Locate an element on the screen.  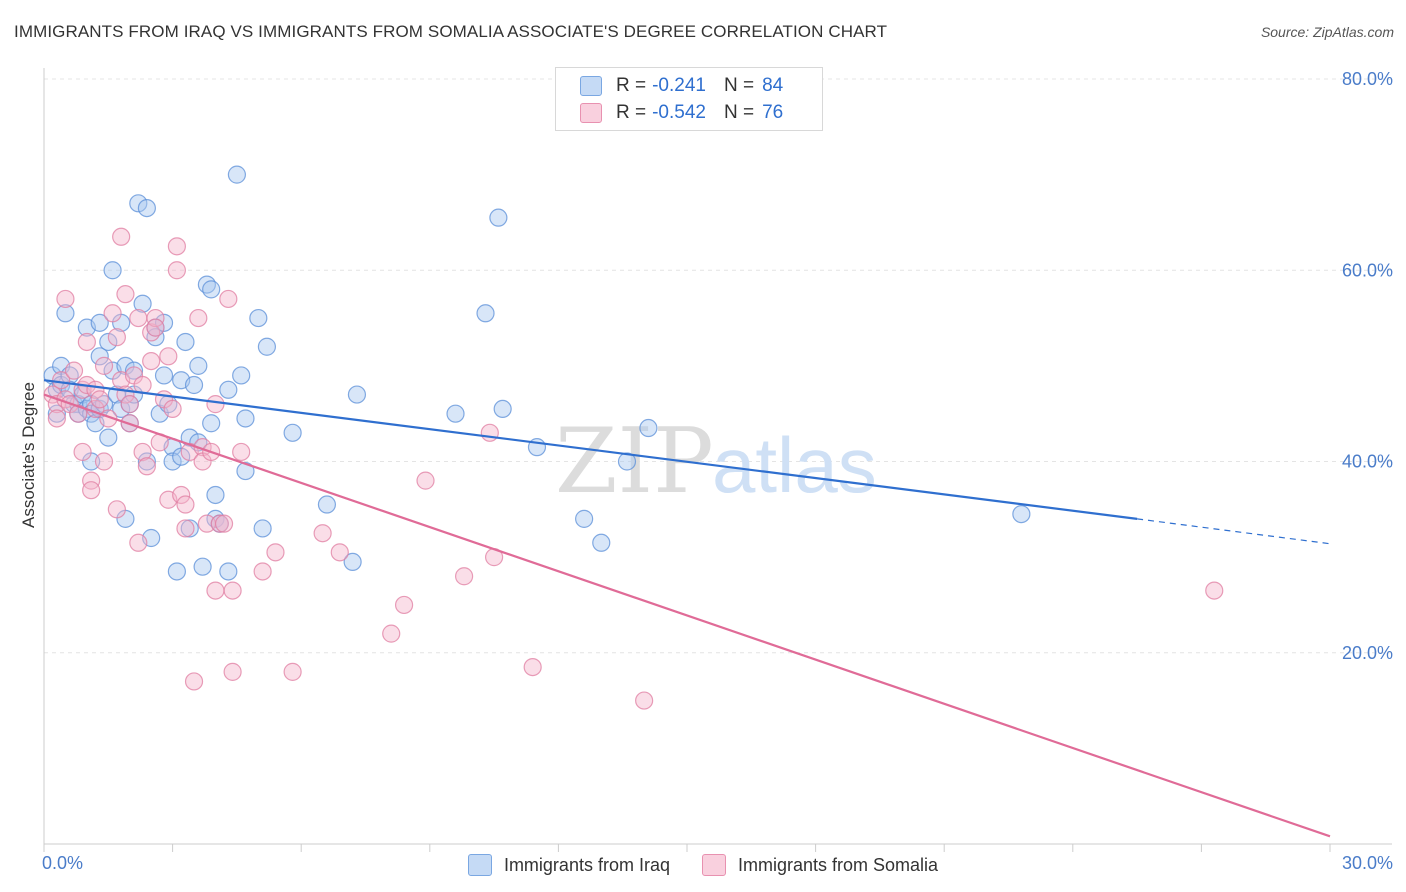
correlation-legend: R = -0.241 N = 84 R = -0.542 N = 76 is located at coordinates (689, 99).